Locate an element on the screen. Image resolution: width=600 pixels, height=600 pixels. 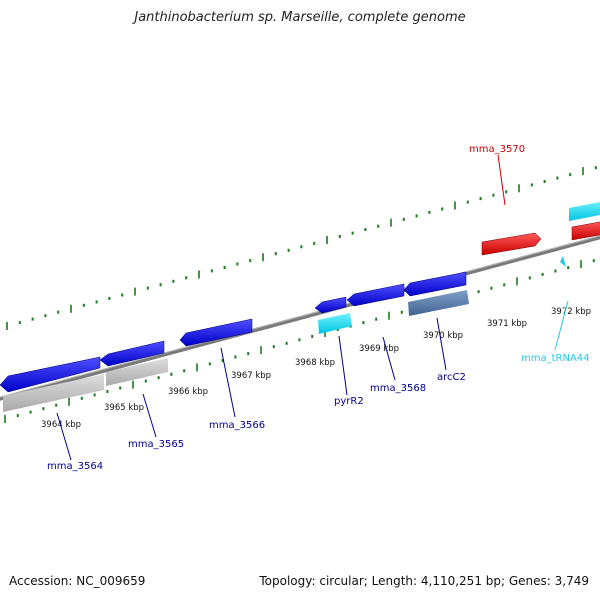
label-mma-3565: mma_3565 is located at coordinates (156, 444).